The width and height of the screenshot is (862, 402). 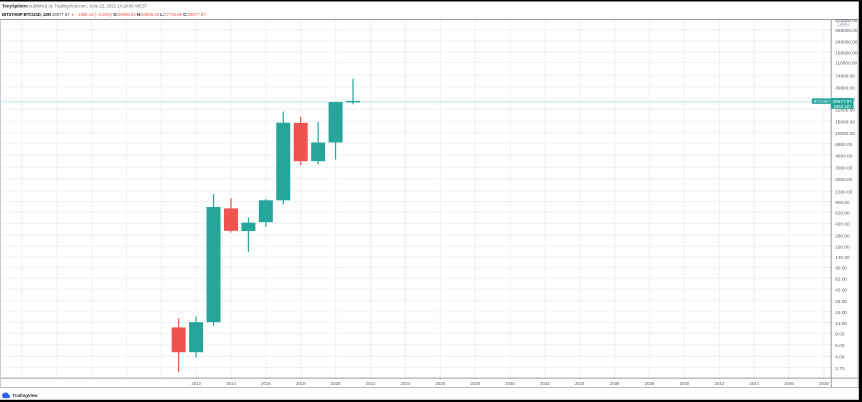 What do you see at coordinates (840, 334) in the screenshot?
I see `svg-text: 9.00` at bounding box center [840, 334].